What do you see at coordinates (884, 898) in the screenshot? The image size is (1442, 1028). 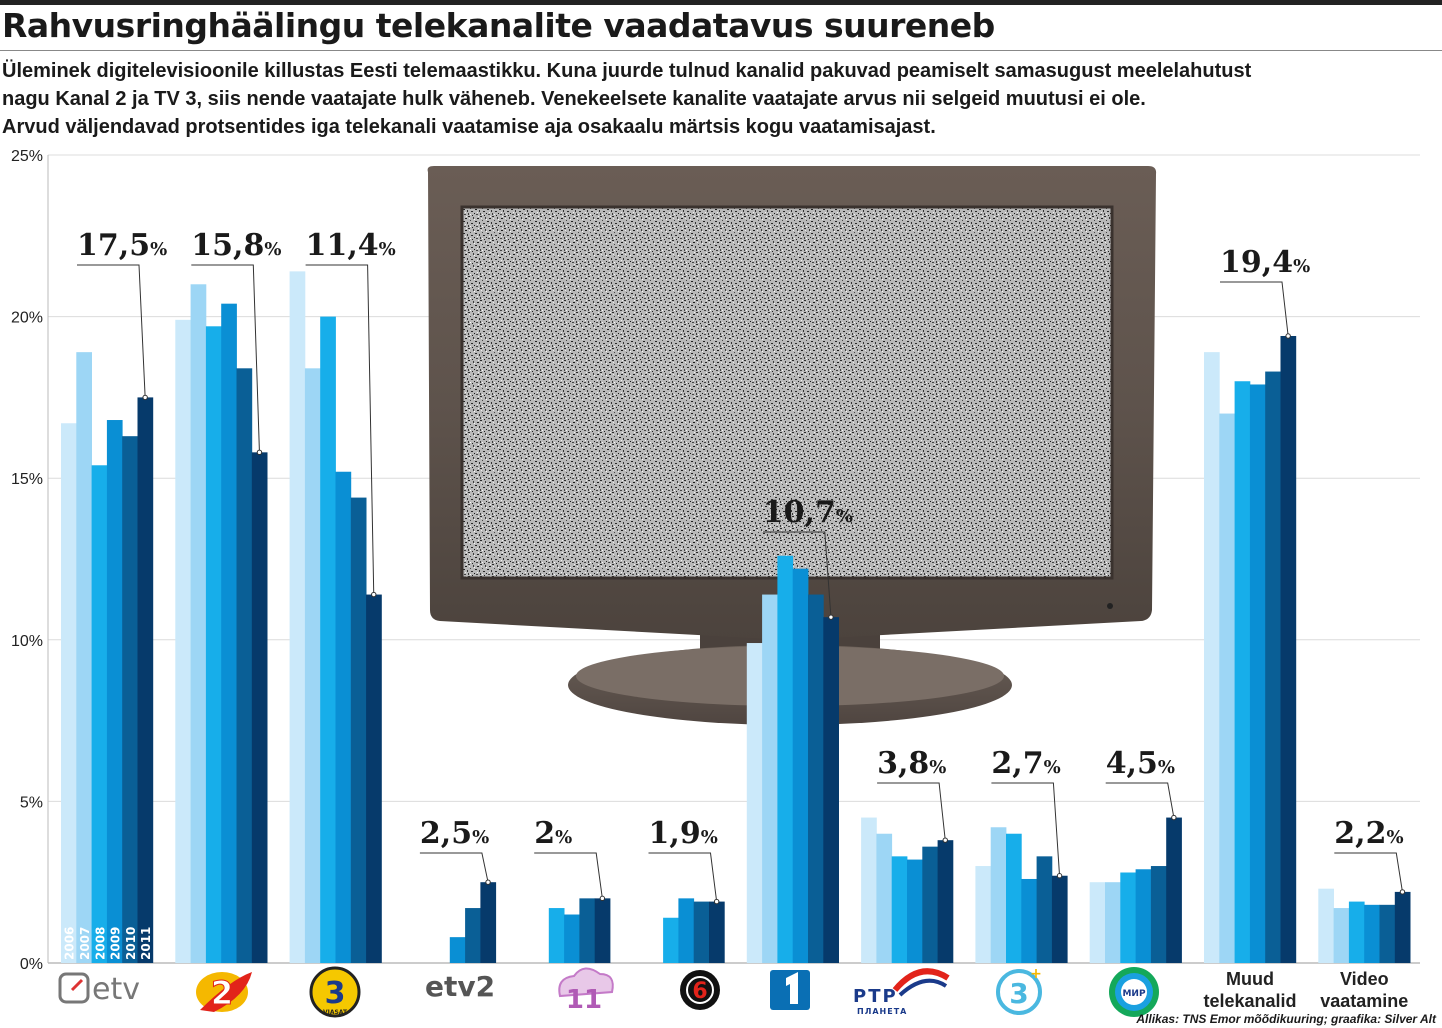 I see `bar-rtr-2007` at bounding box center [884, 898].